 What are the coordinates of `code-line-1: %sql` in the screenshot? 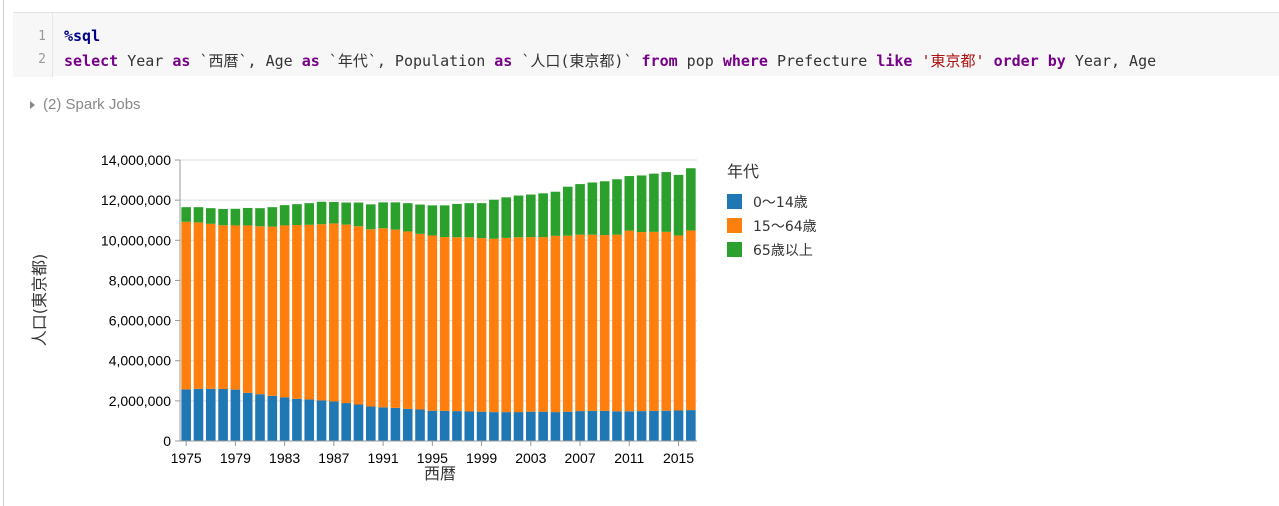 It's located at (82, 36).